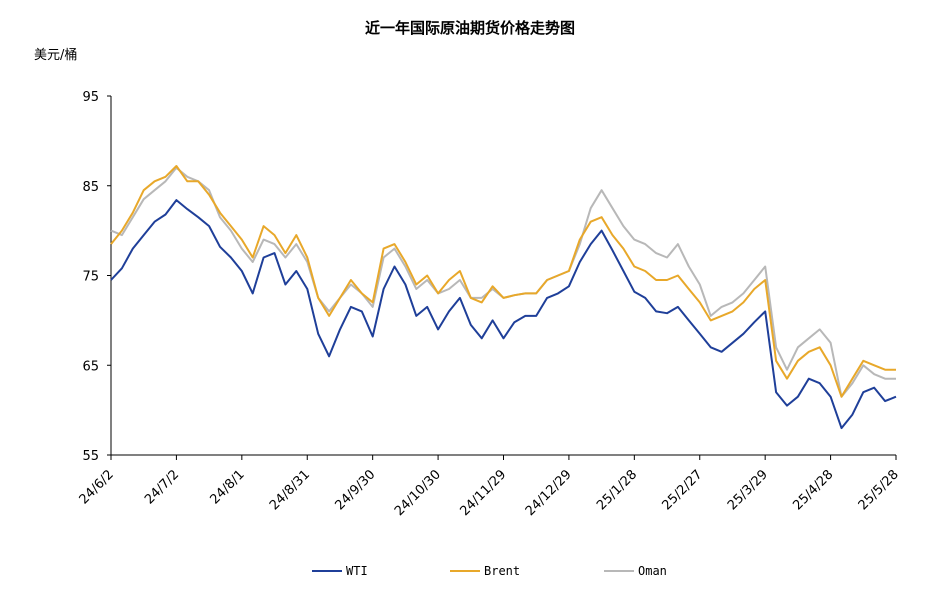 This screenshot has width=939, height=602. What do you see at coordinates (502, 571) in the screenshot?
I see `legend-label-brent: Brent` at bounding box center [502, 571].